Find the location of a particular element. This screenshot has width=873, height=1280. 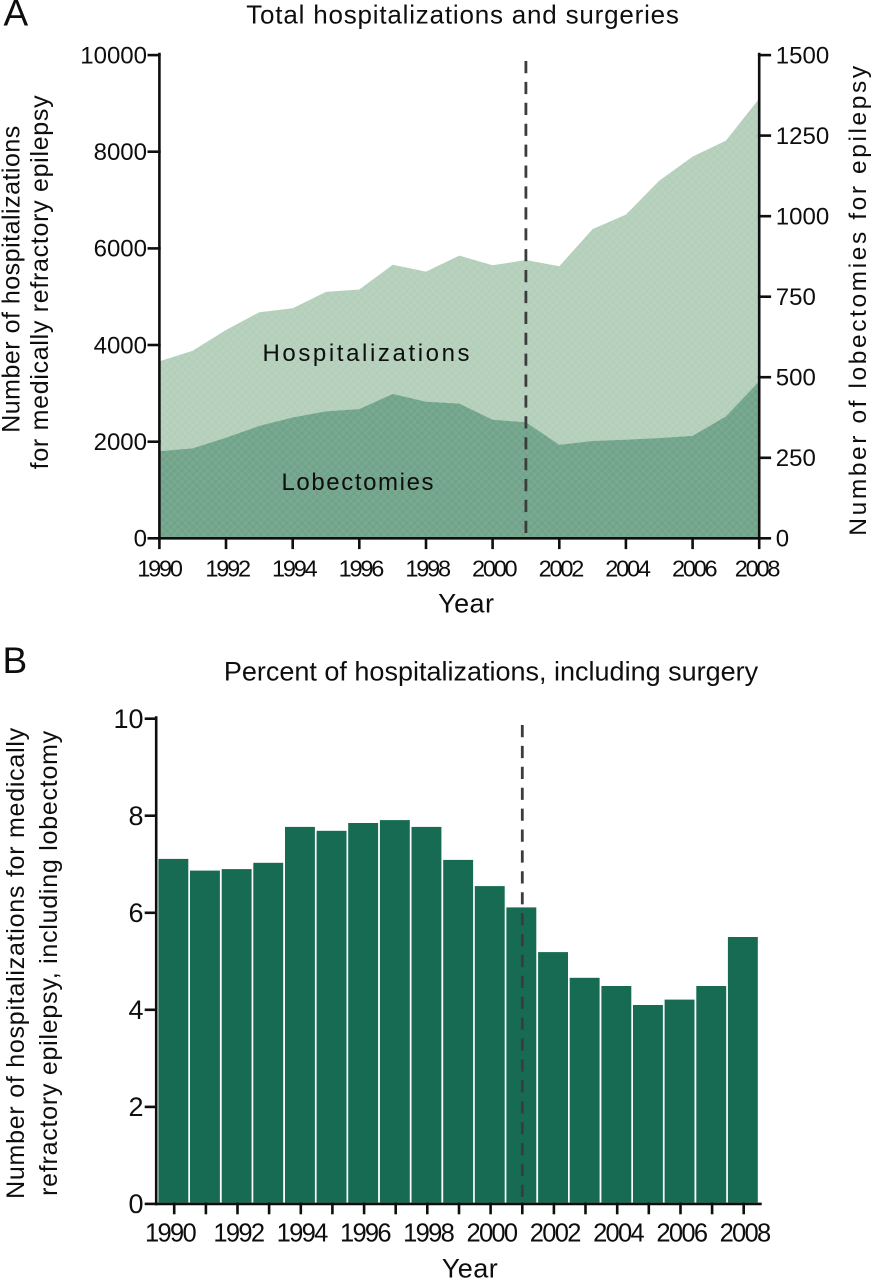

svg-text: 4000 is located at coordinates (120, 345).